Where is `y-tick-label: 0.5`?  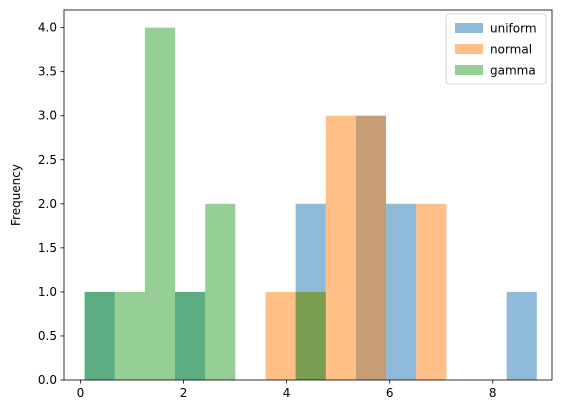 y-tick-label: 0.5 is located at coordinates (47, 336).